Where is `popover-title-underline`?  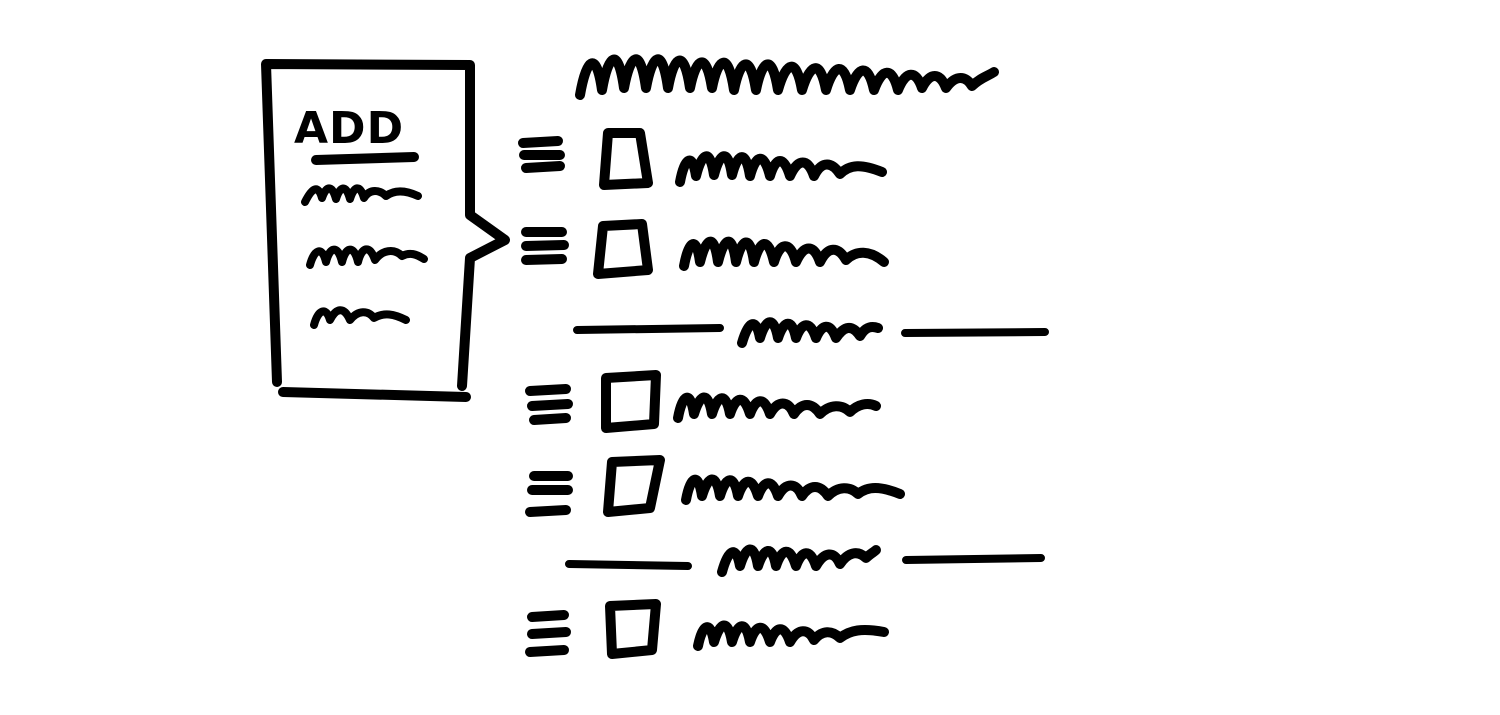
popover-title-underline is located at coordinates (365, 158).